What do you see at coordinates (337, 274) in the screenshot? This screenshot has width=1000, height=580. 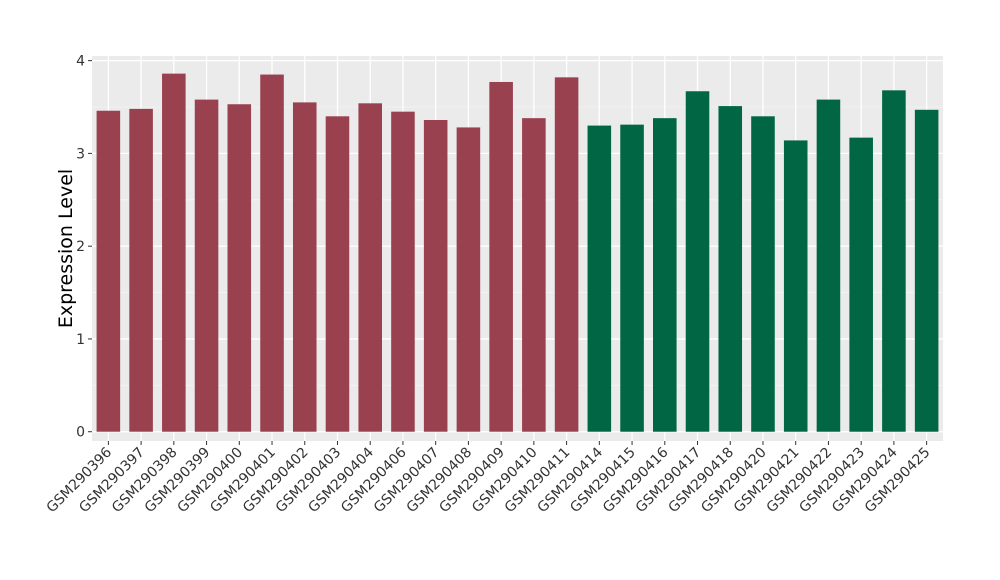 I see `bar-GSM290403` at bounding box center [337, 274].